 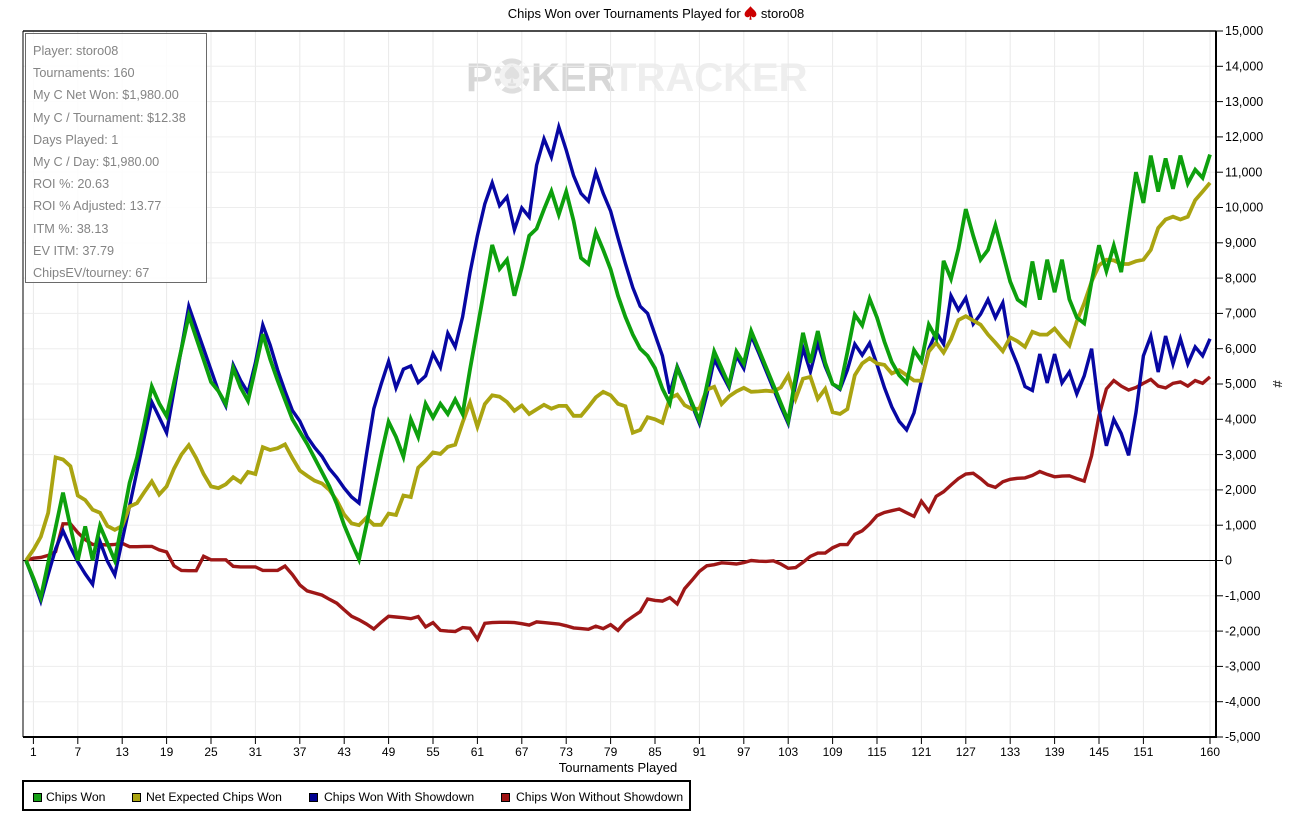 I want to click on svg-text: 7,000, so click(x=1240, y=314).